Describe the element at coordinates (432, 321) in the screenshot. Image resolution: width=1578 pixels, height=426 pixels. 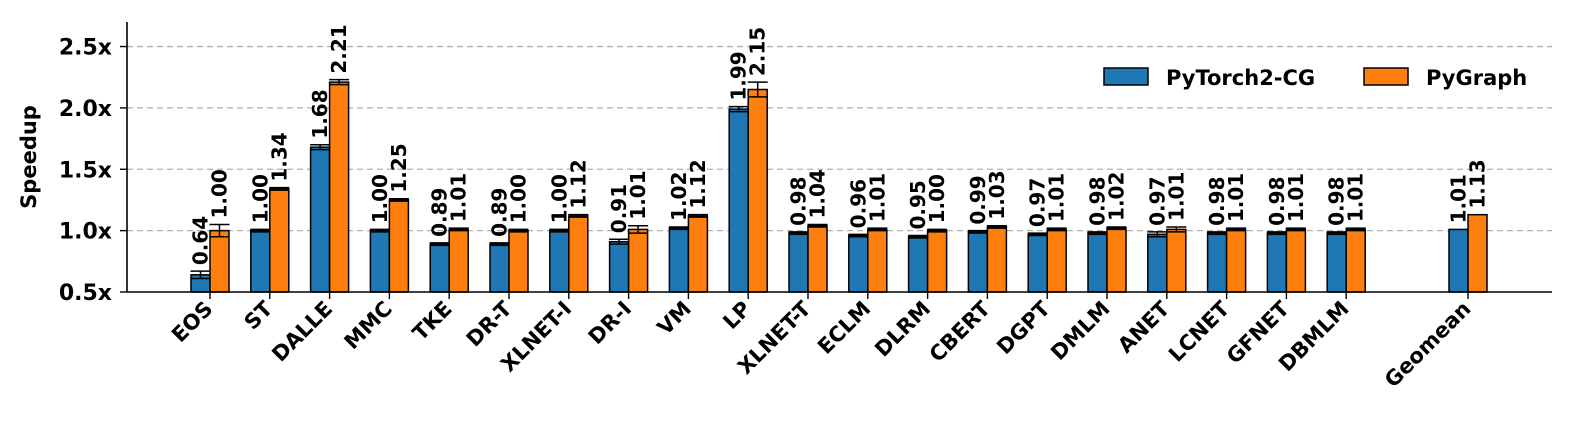
I see `x-tick-label: TKE` at that location.